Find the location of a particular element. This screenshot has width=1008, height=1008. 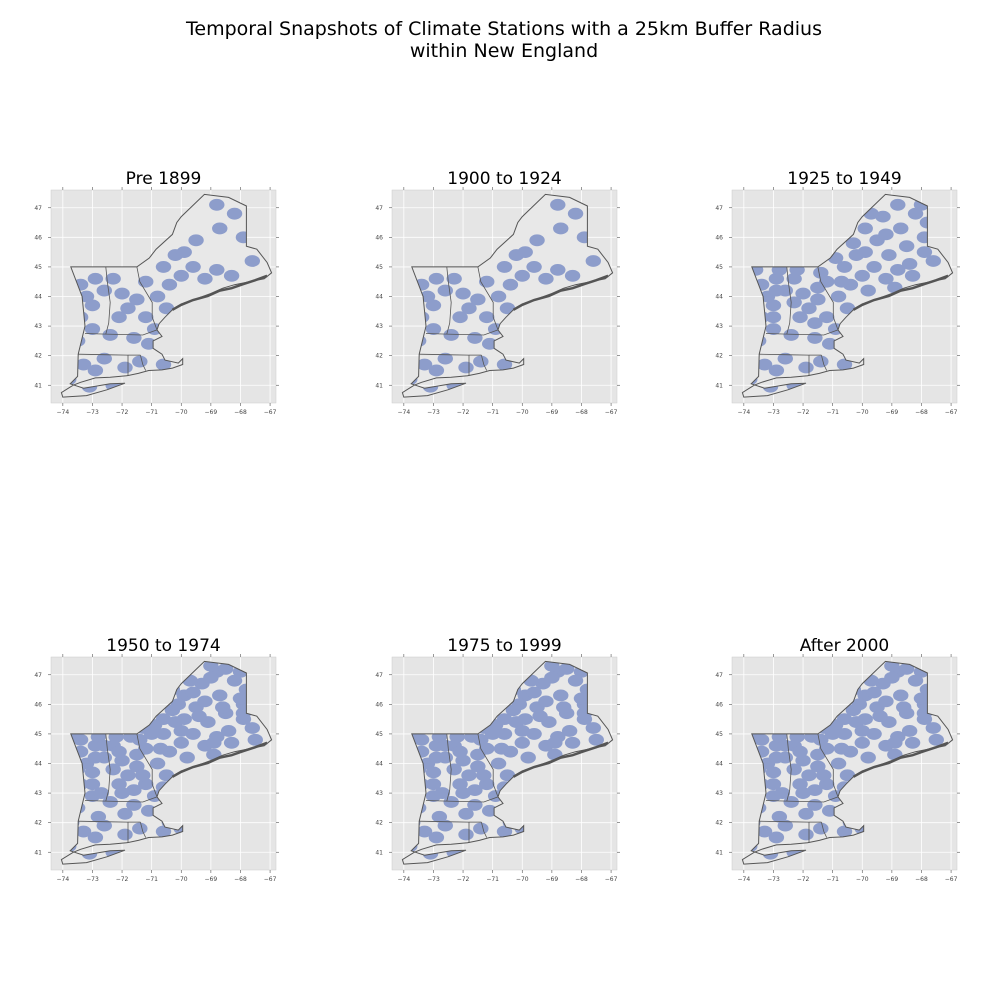

y-tick-label: 42 is located at coordinates (38, 823).